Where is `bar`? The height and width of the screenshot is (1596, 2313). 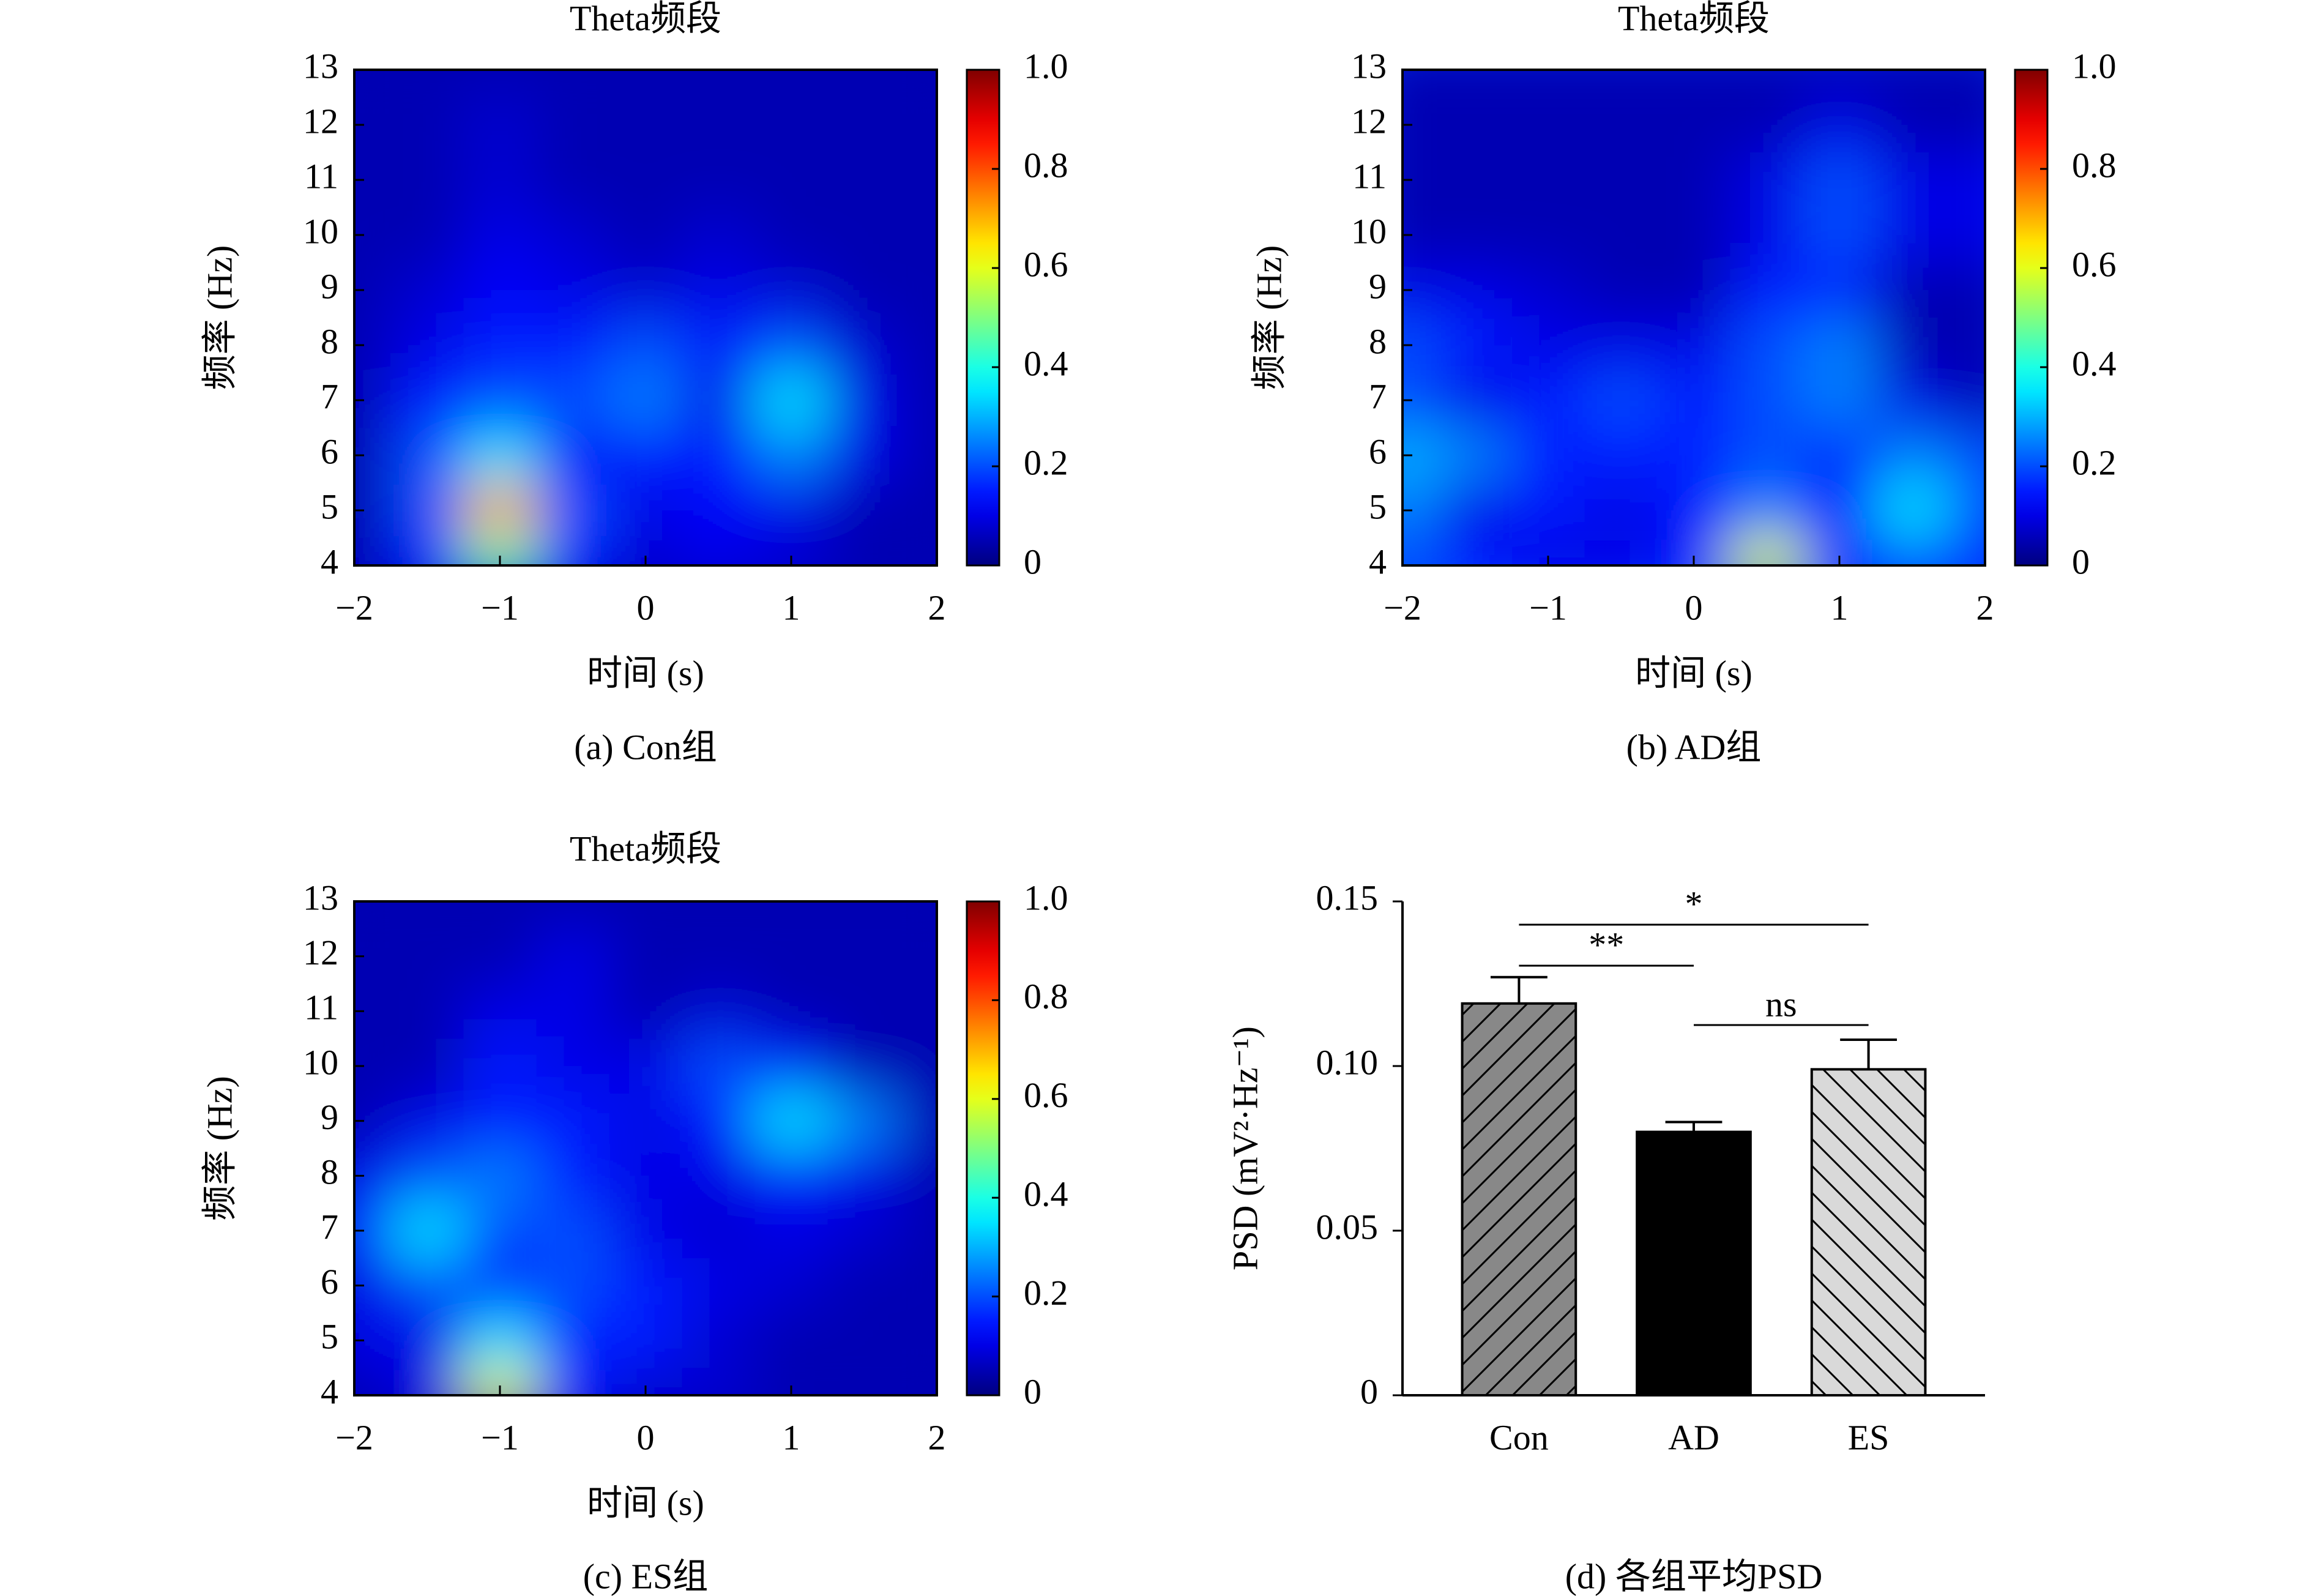 bar is located at coordinates (1694, 1263).